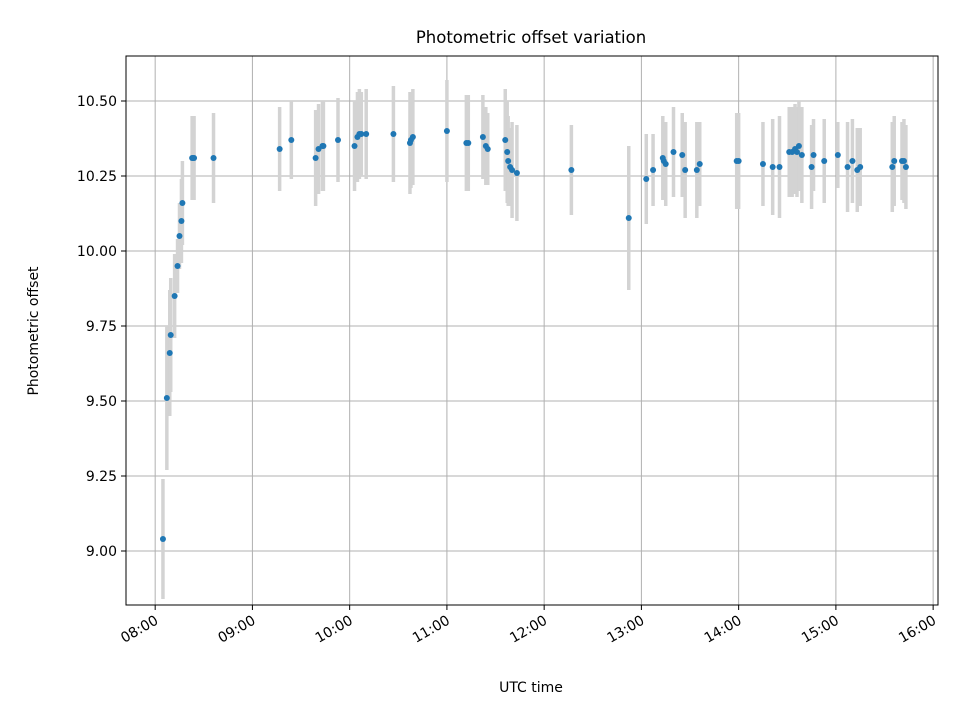  Describe the element at coordinates (101, 402) in the screenshot. I see `y-tick-label: 9.50` at that location.